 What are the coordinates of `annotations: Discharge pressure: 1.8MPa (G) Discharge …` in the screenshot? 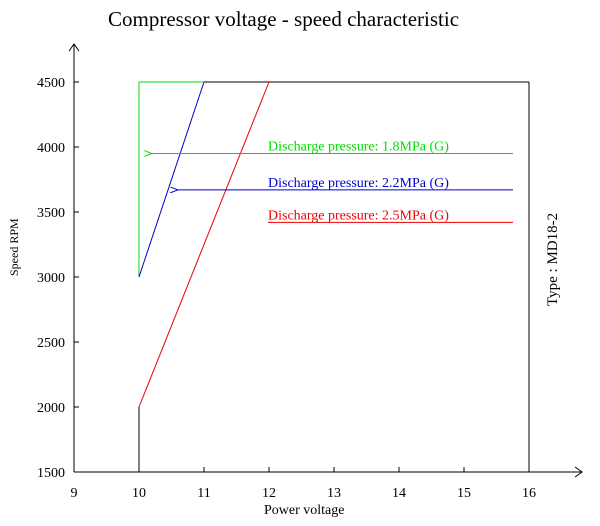 It's located at (332, 181).